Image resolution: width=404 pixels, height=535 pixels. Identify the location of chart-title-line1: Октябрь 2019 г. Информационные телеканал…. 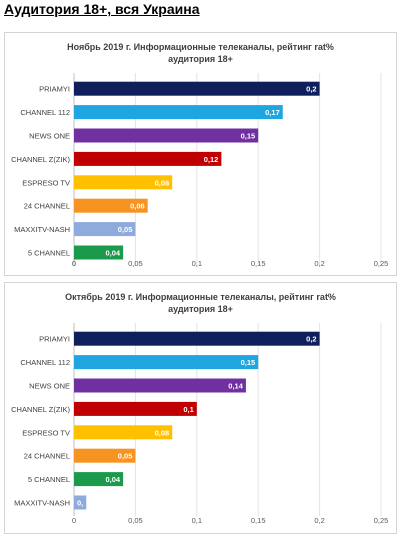
(200, 297).